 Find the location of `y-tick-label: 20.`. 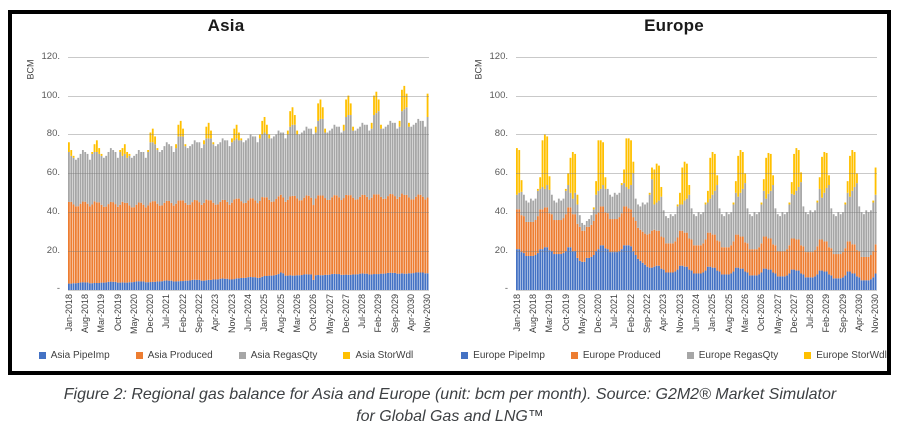

y-tick-label: 20. is located at coordinates (53, 251).